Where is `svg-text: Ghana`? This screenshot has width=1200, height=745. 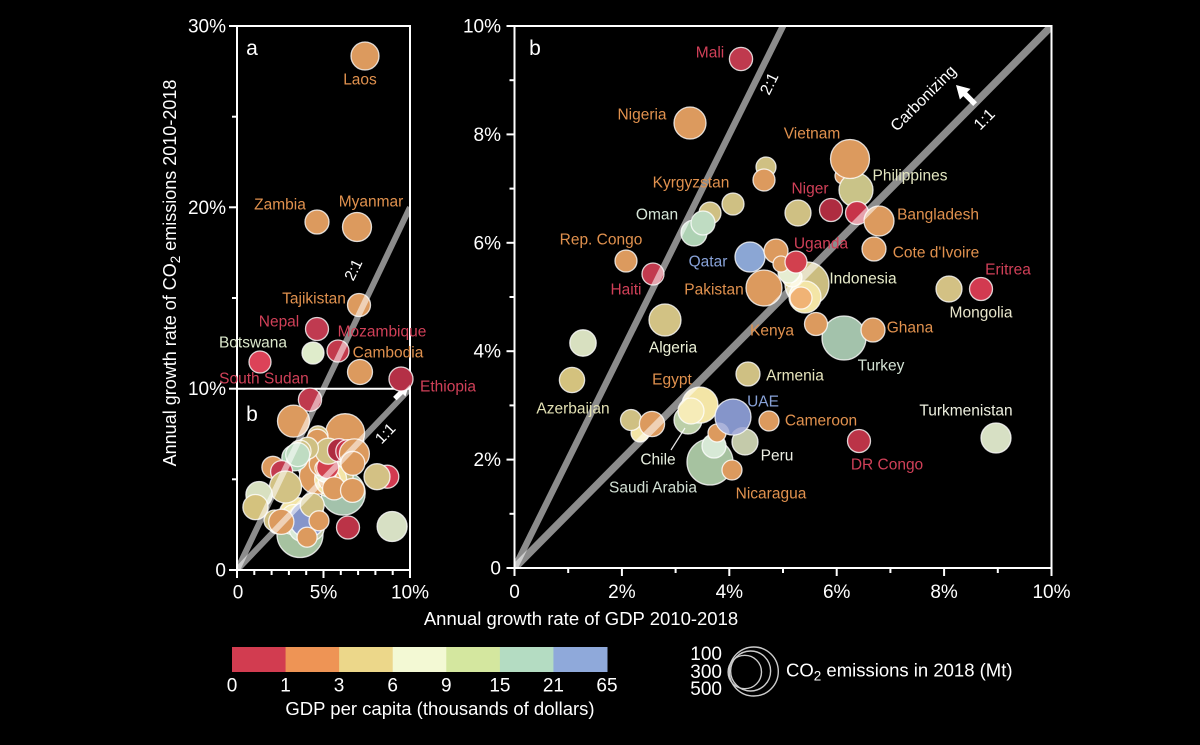
svg-text: Ghana is located at coordinates (910, 328).